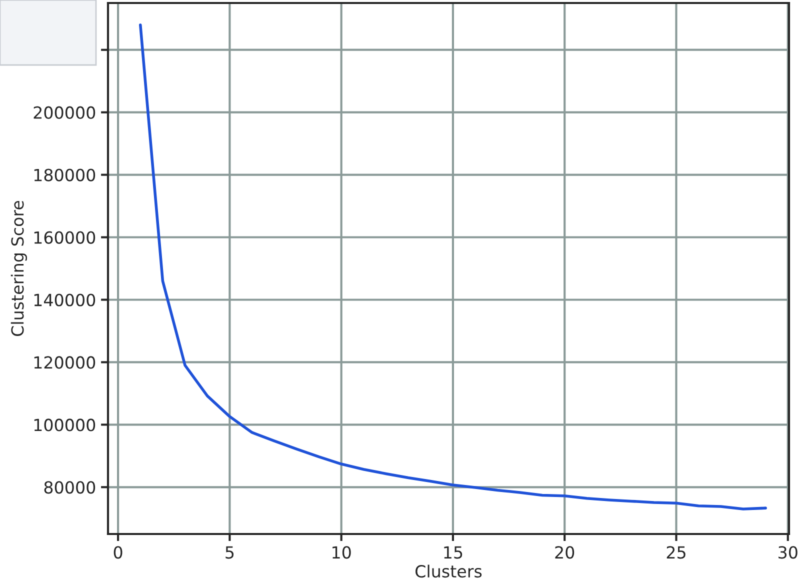 The image size is (800, 588). What do you see at coordinates (341, 552) in the screenshot?
I see `x-tick-label: 10` at bounding box center [341, 552].